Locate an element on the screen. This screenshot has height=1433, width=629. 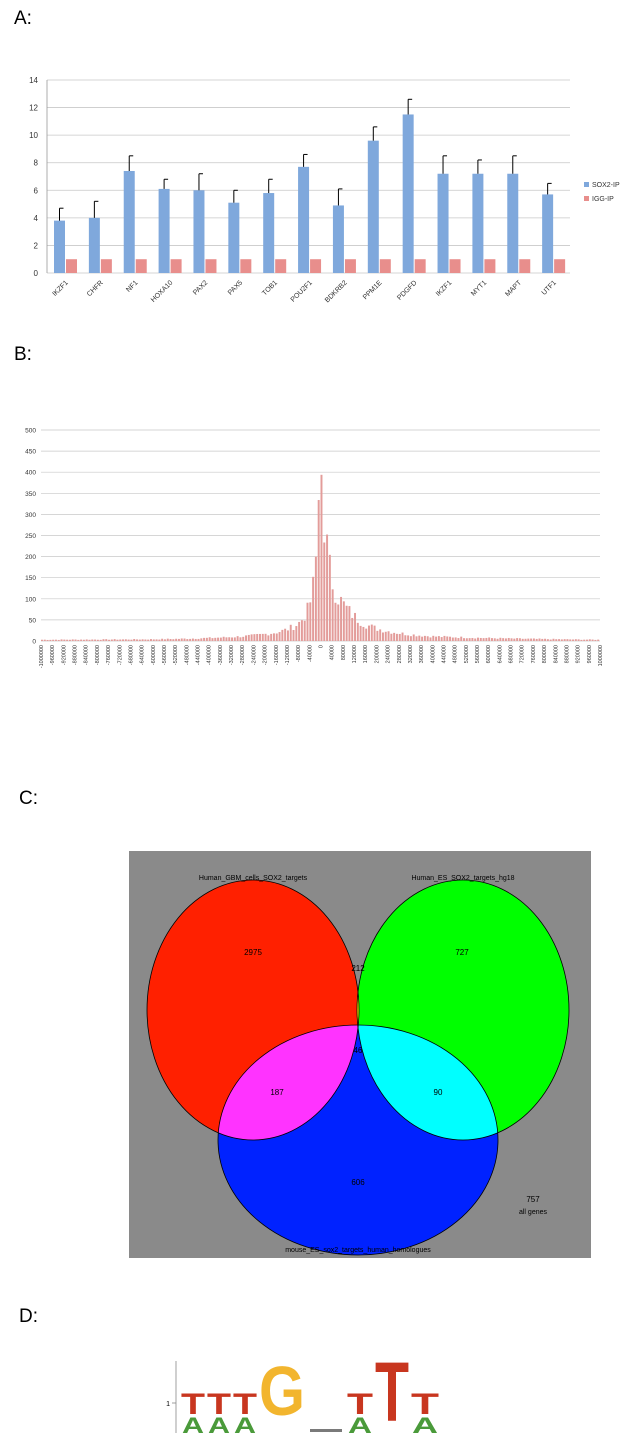
panel-label-c: C: is located at coordinates (28, 798).